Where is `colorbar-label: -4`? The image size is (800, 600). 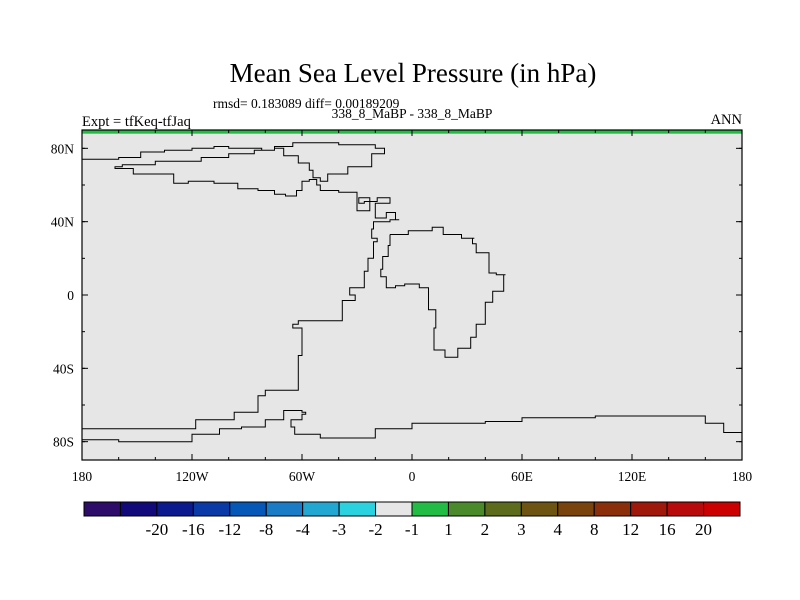
colorbar-label: -4 is located at coordinates (303, 529).